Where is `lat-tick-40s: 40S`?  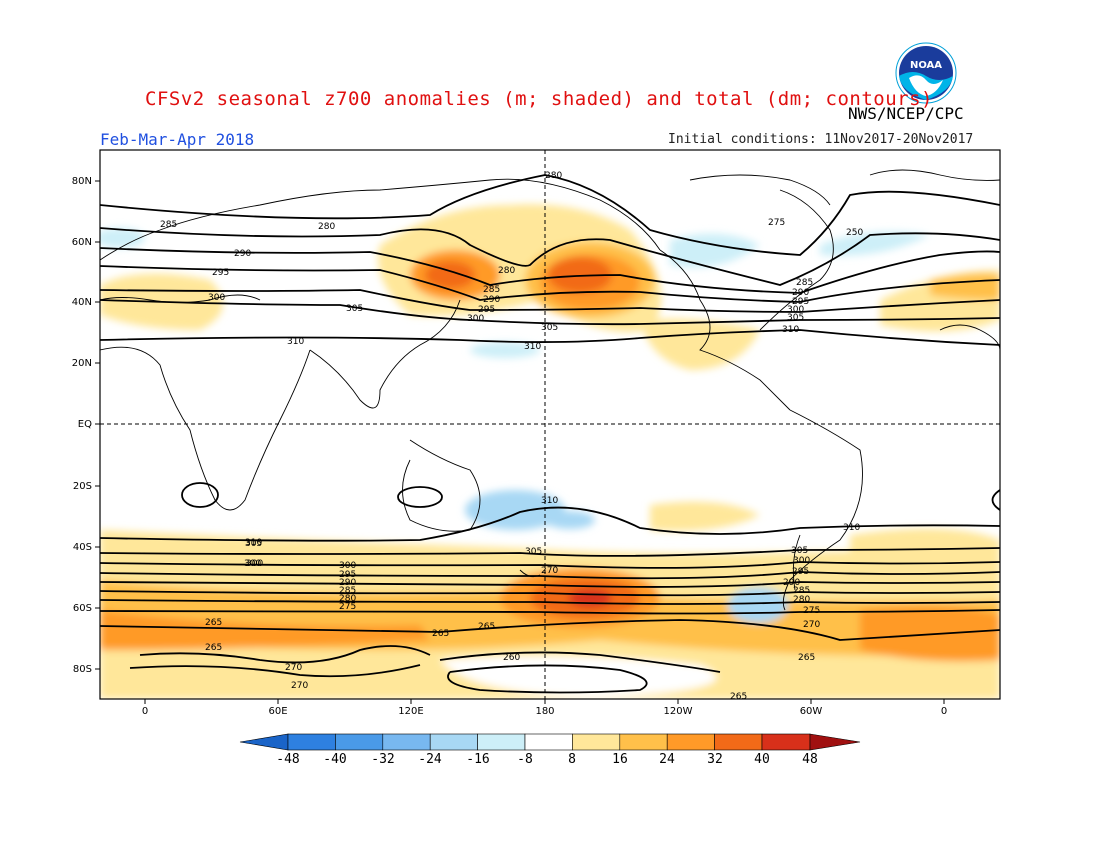
lat-tick-40s: 40S is located at coordinates (86, 547).